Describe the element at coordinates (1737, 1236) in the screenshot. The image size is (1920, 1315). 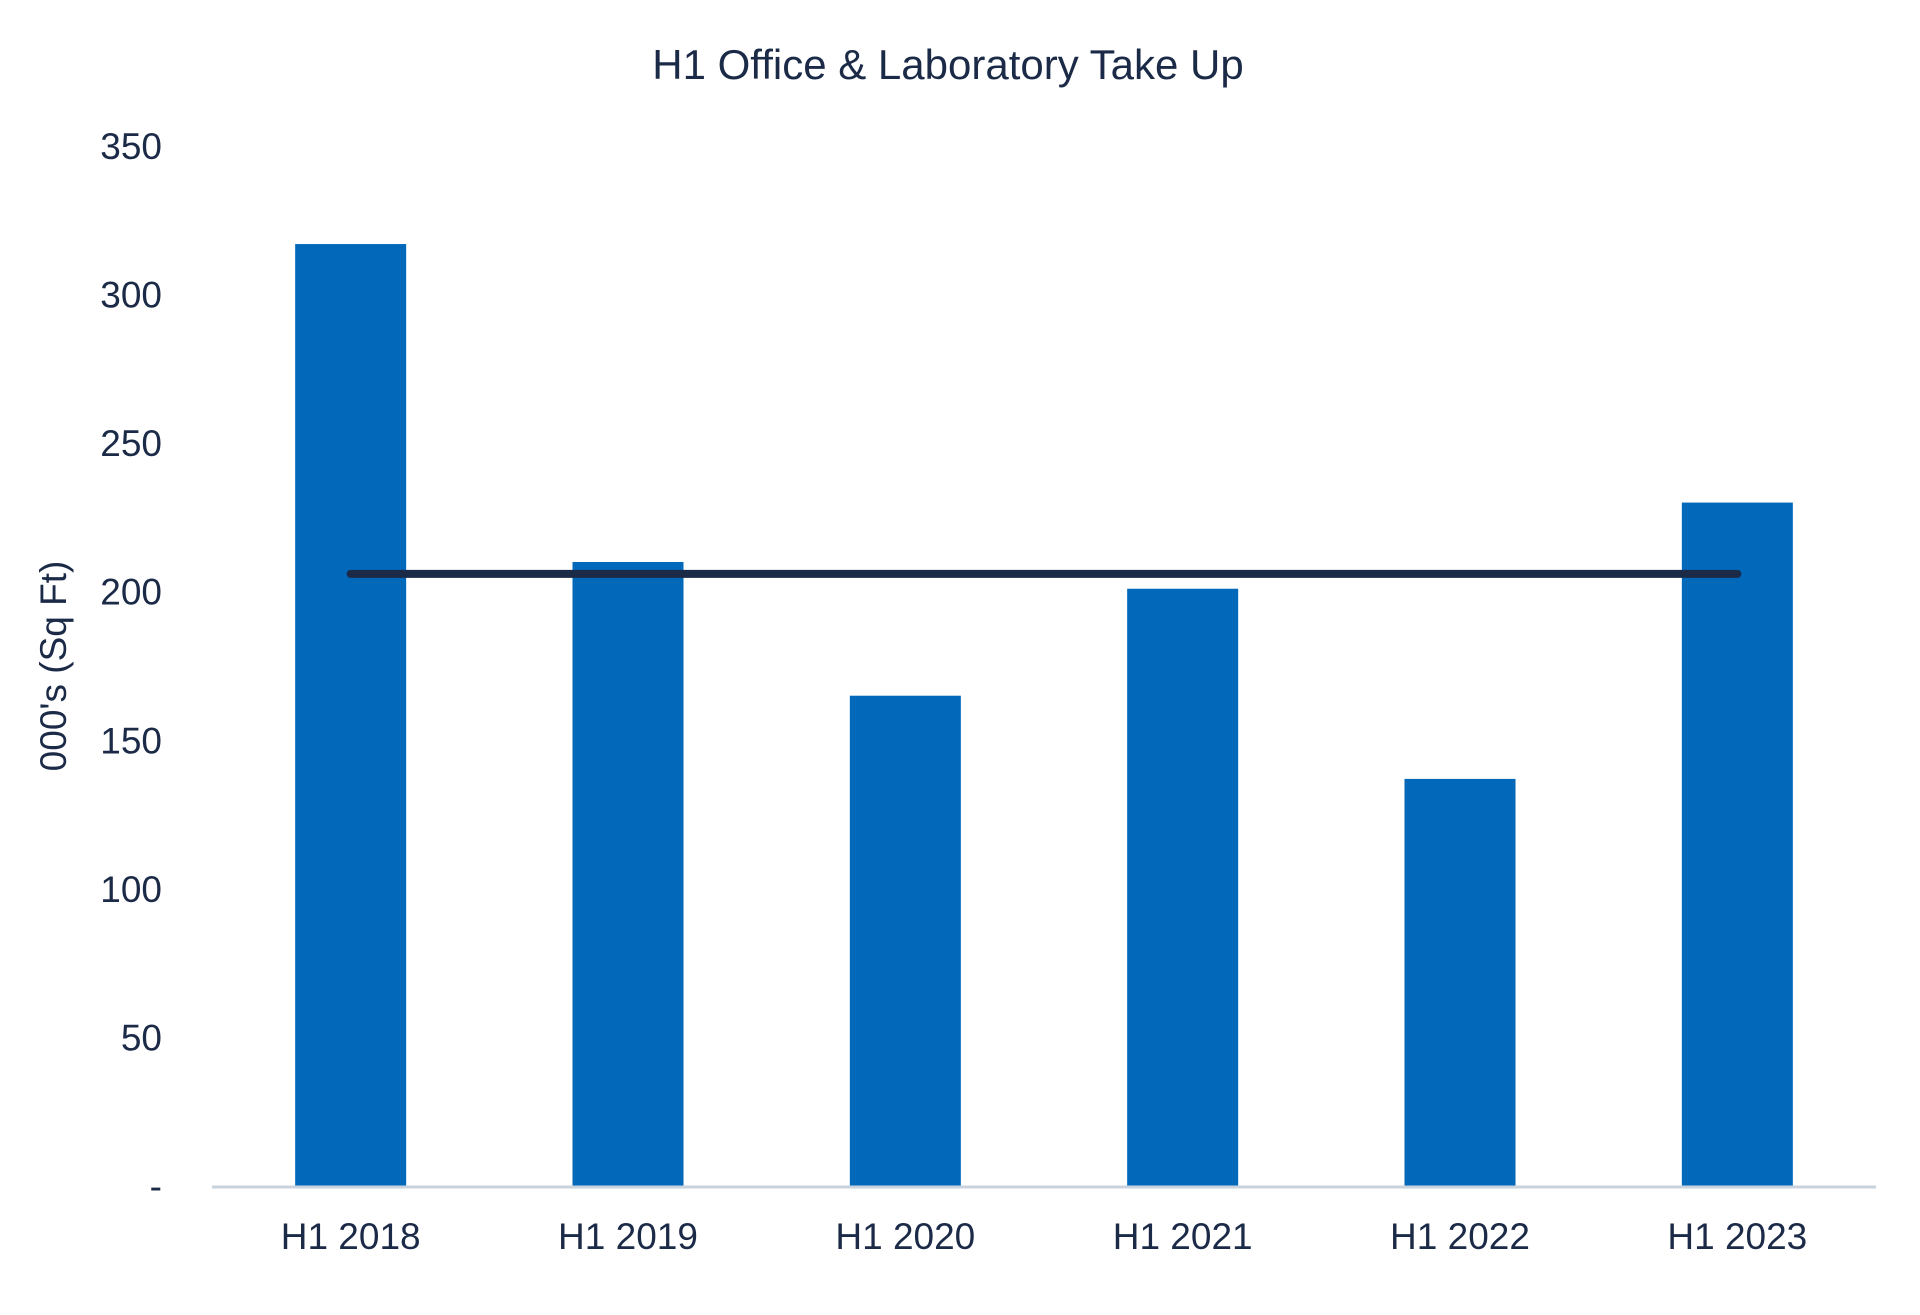
I see `x-tick-label: H1 2023` at that location.